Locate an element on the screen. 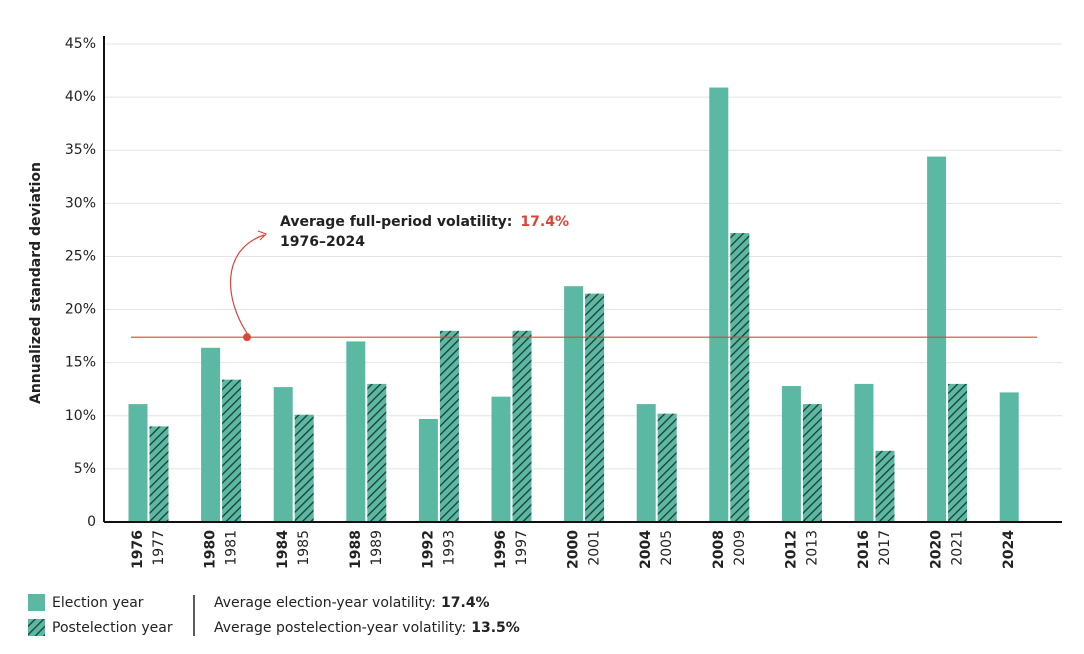 Image resolution: width=1084 pixels, height=654 pixels. legend-label: Postelection year is located at coordinates (112, 628).